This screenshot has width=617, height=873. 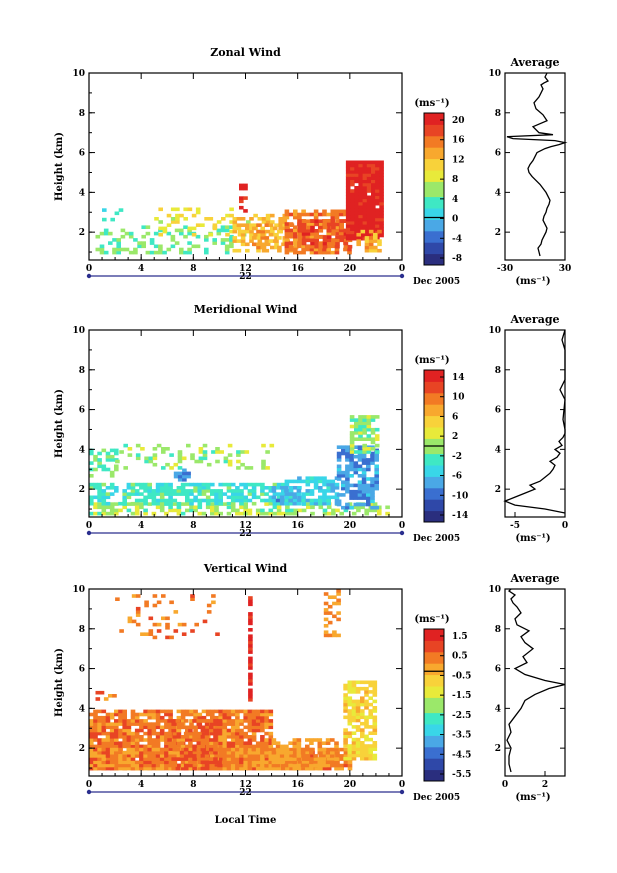 I want to click on meridional-xtick-label: 16, so click(x=297, y=526).